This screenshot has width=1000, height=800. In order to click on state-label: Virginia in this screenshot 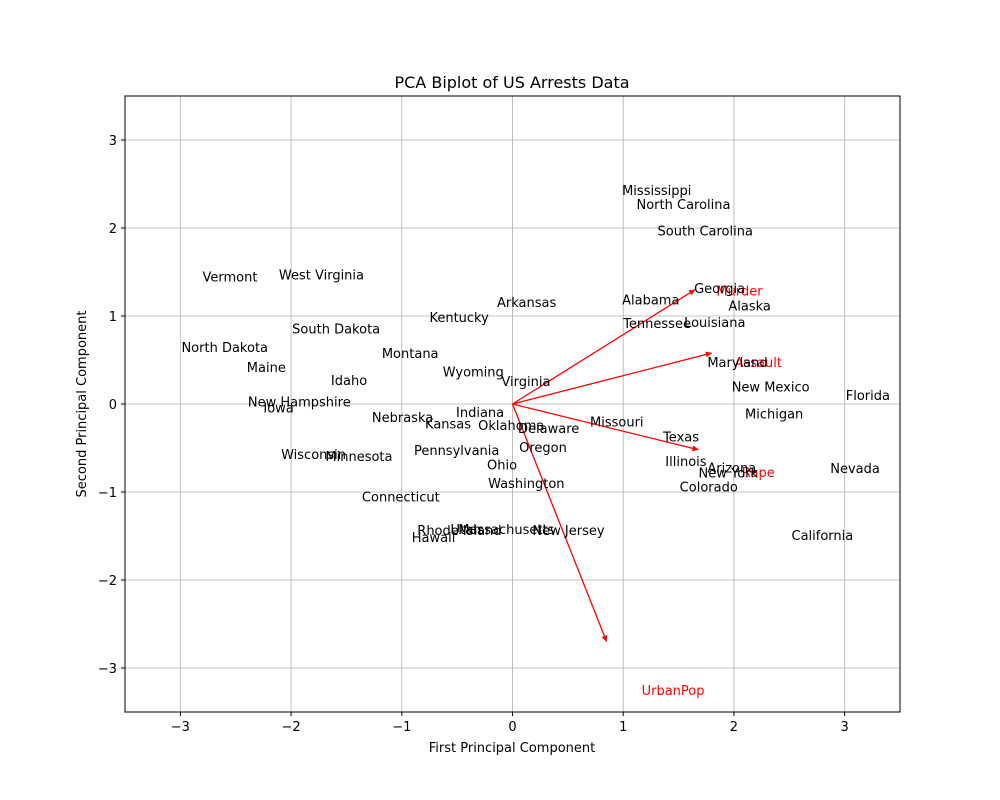, I will do `click(525, 382)`.